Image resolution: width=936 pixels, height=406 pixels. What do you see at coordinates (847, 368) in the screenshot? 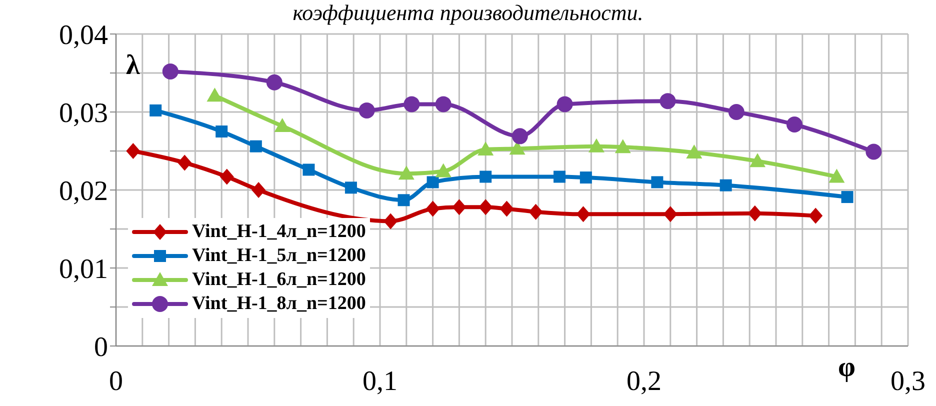
I see `x-axis-title: φ` at bounding box center [847, 368].